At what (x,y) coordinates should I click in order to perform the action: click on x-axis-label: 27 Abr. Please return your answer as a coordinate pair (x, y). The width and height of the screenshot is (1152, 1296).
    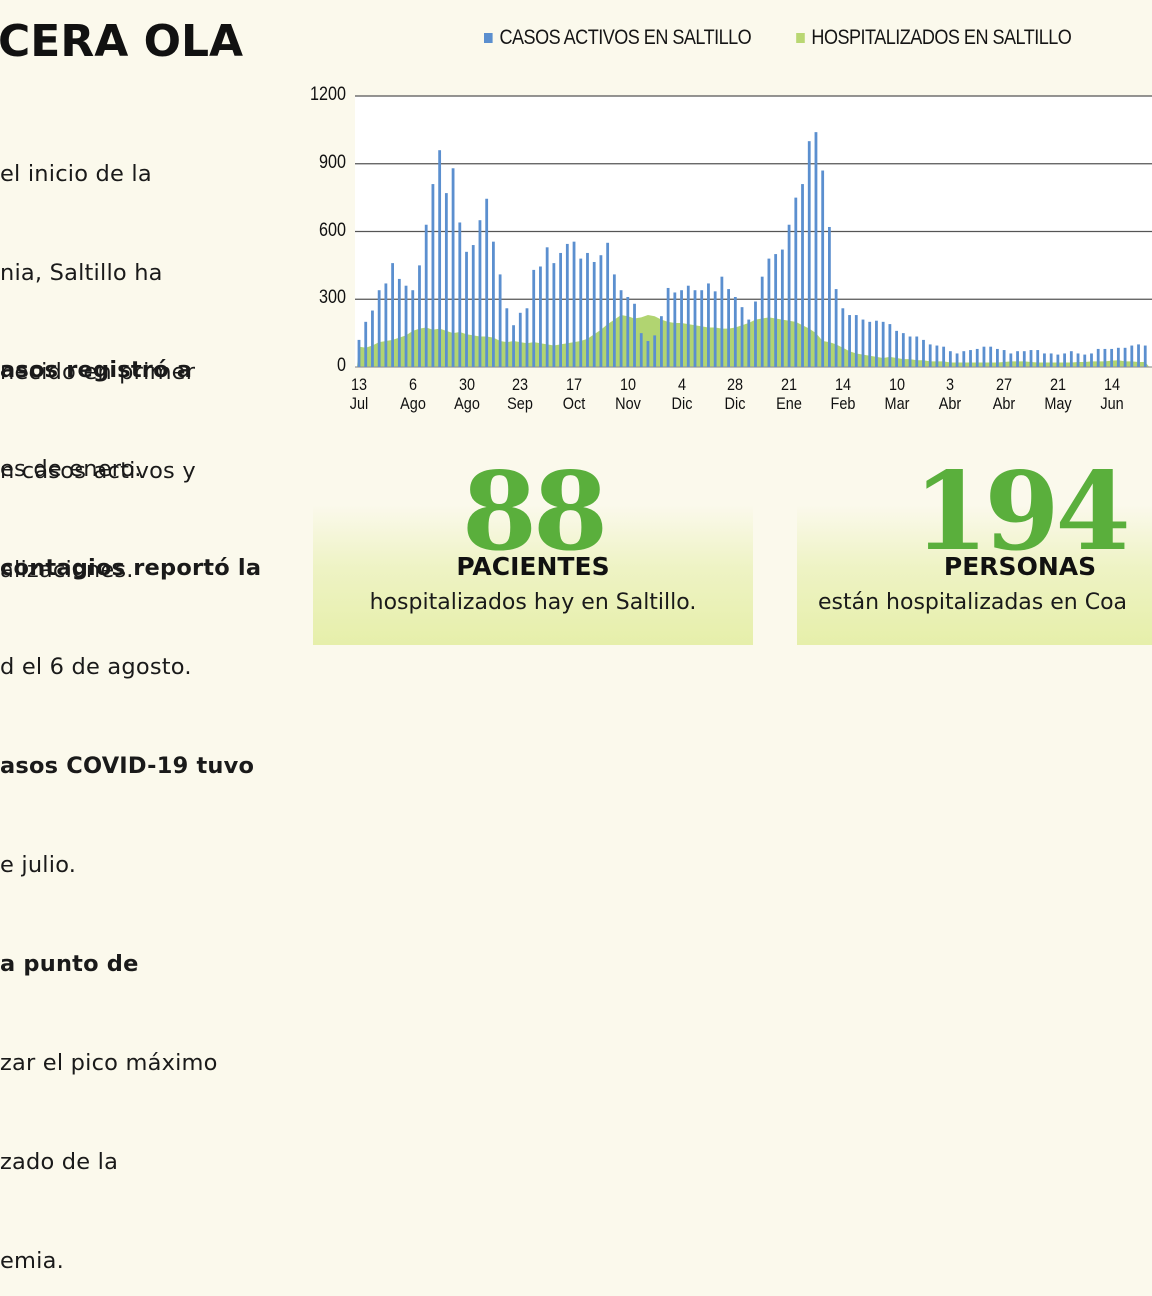
    Looking at the image, I should click on (1004, 394).